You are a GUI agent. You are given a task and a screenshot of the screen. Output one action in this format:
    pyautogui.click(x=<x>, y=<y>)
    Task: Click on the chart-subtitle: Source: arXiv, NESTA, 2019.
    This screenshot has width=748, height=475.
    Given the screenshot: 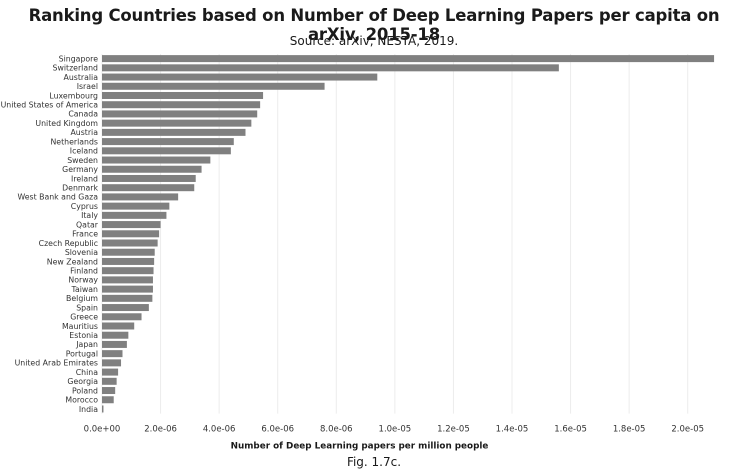 What is the action you would take?
    pyautogui.click(x=374, y=41)
    